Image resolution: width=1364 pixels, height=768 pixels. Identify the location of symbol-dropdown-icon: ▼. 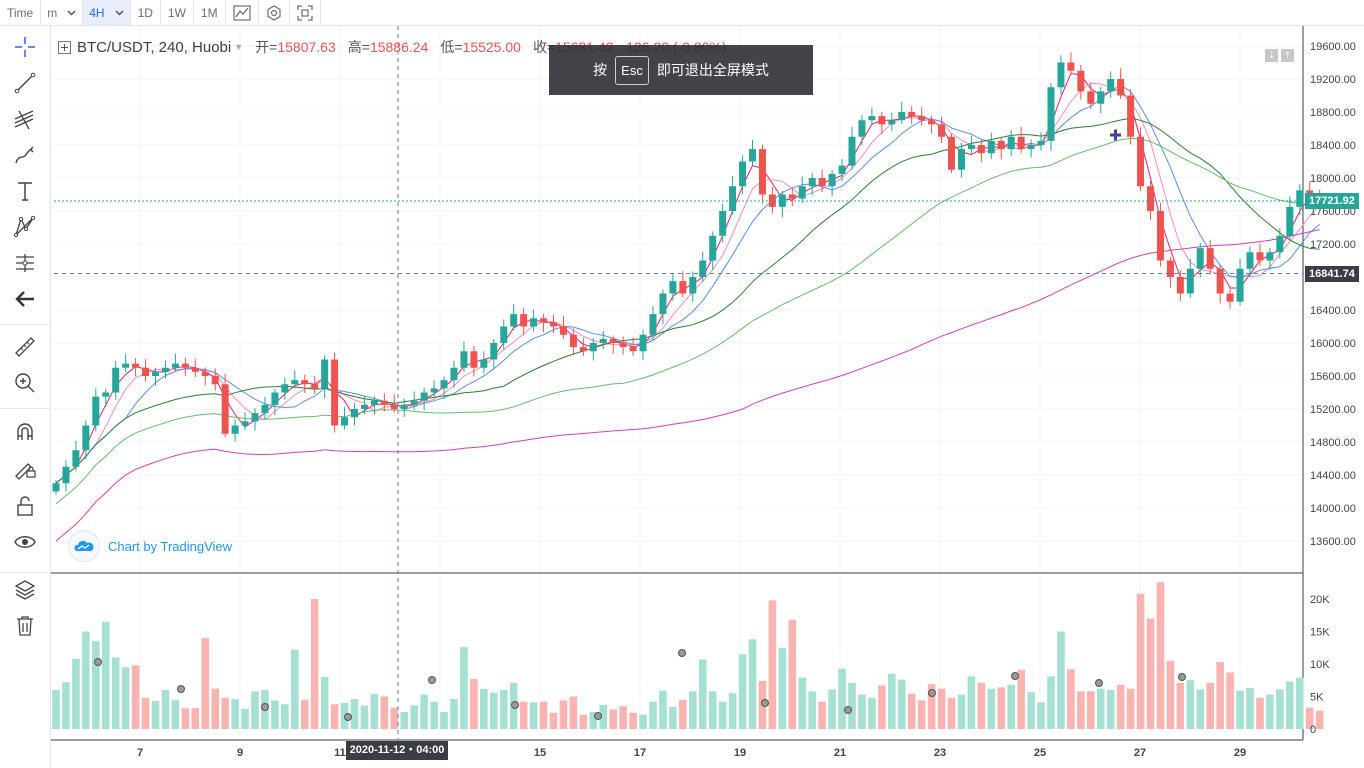
(239, 47).